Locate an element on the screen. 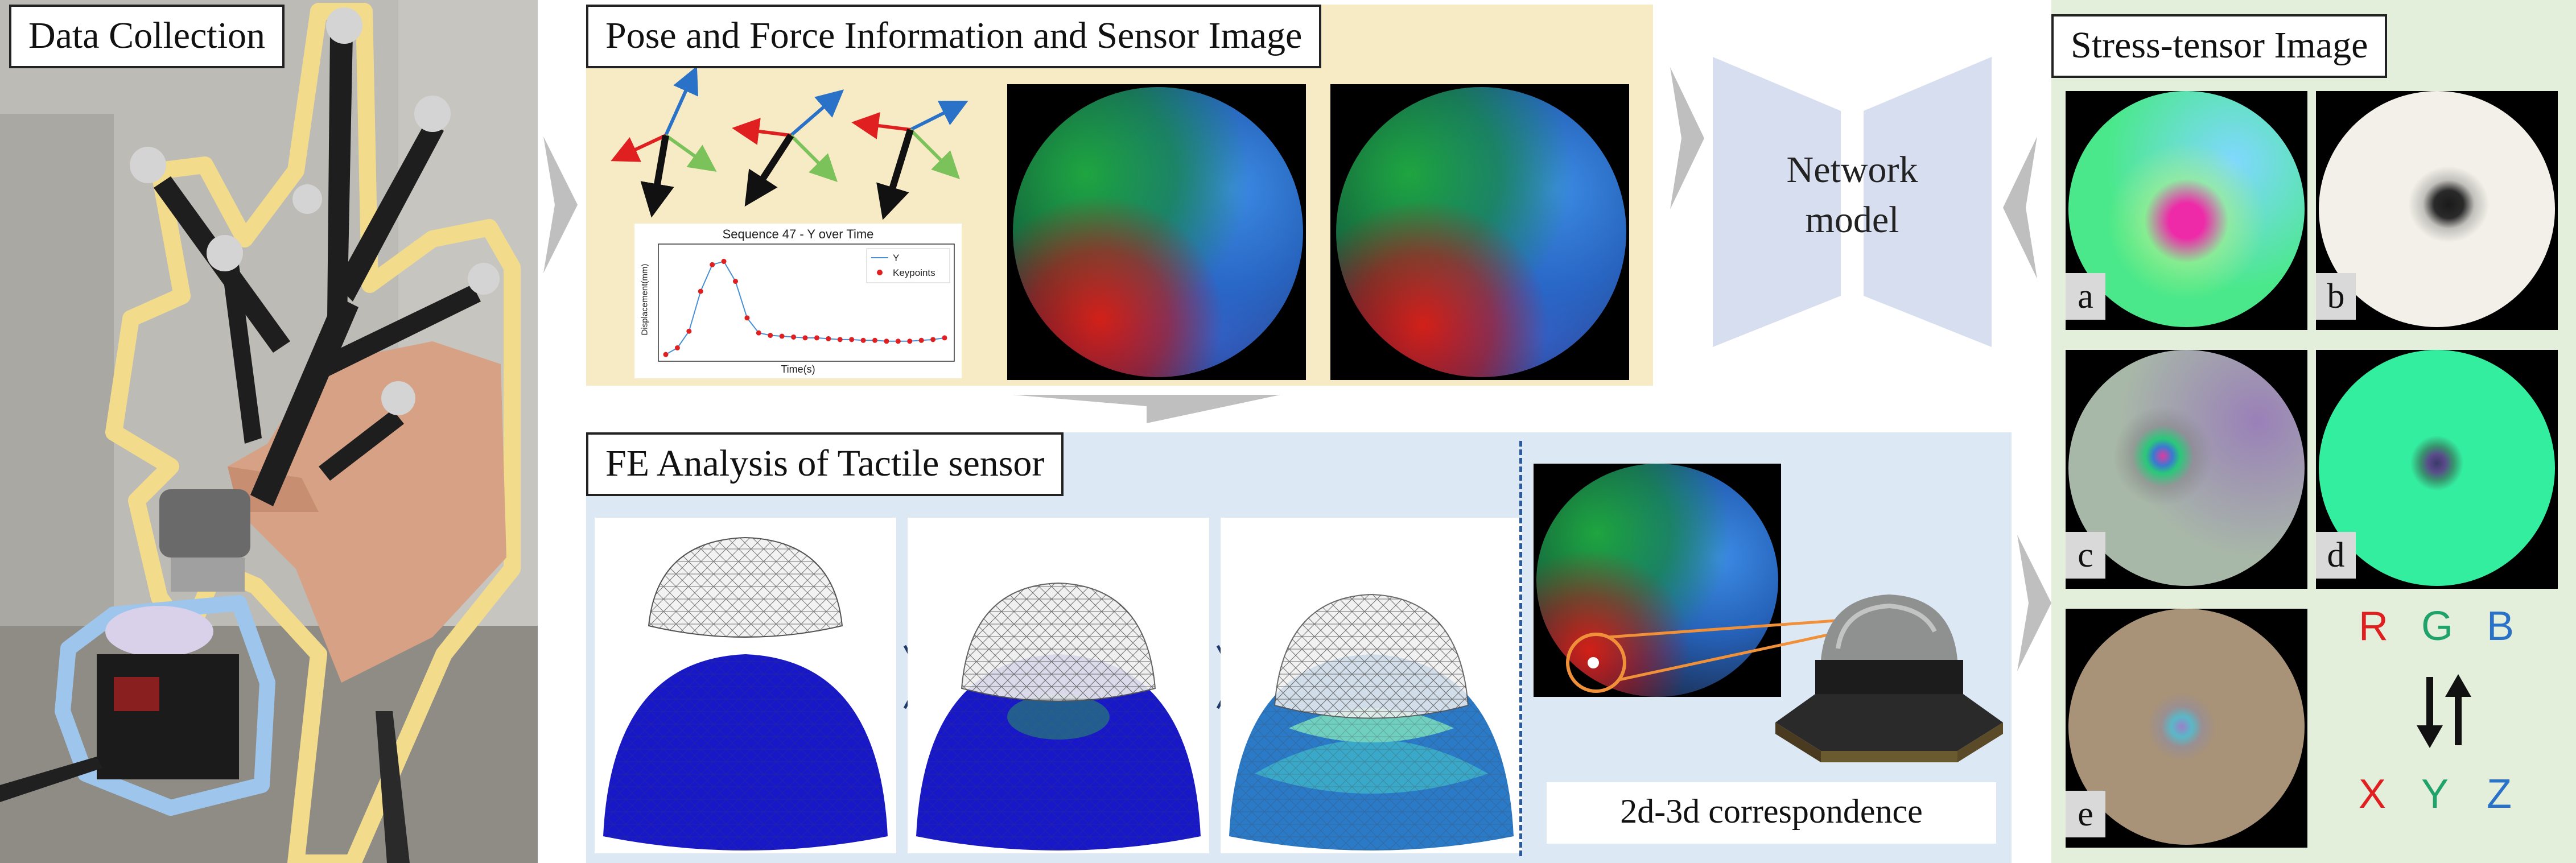 The height and width of the screenshot is (863, 2576). stress-tensor-title: Stress-tensor Image is located at coordinates (2219, 46).